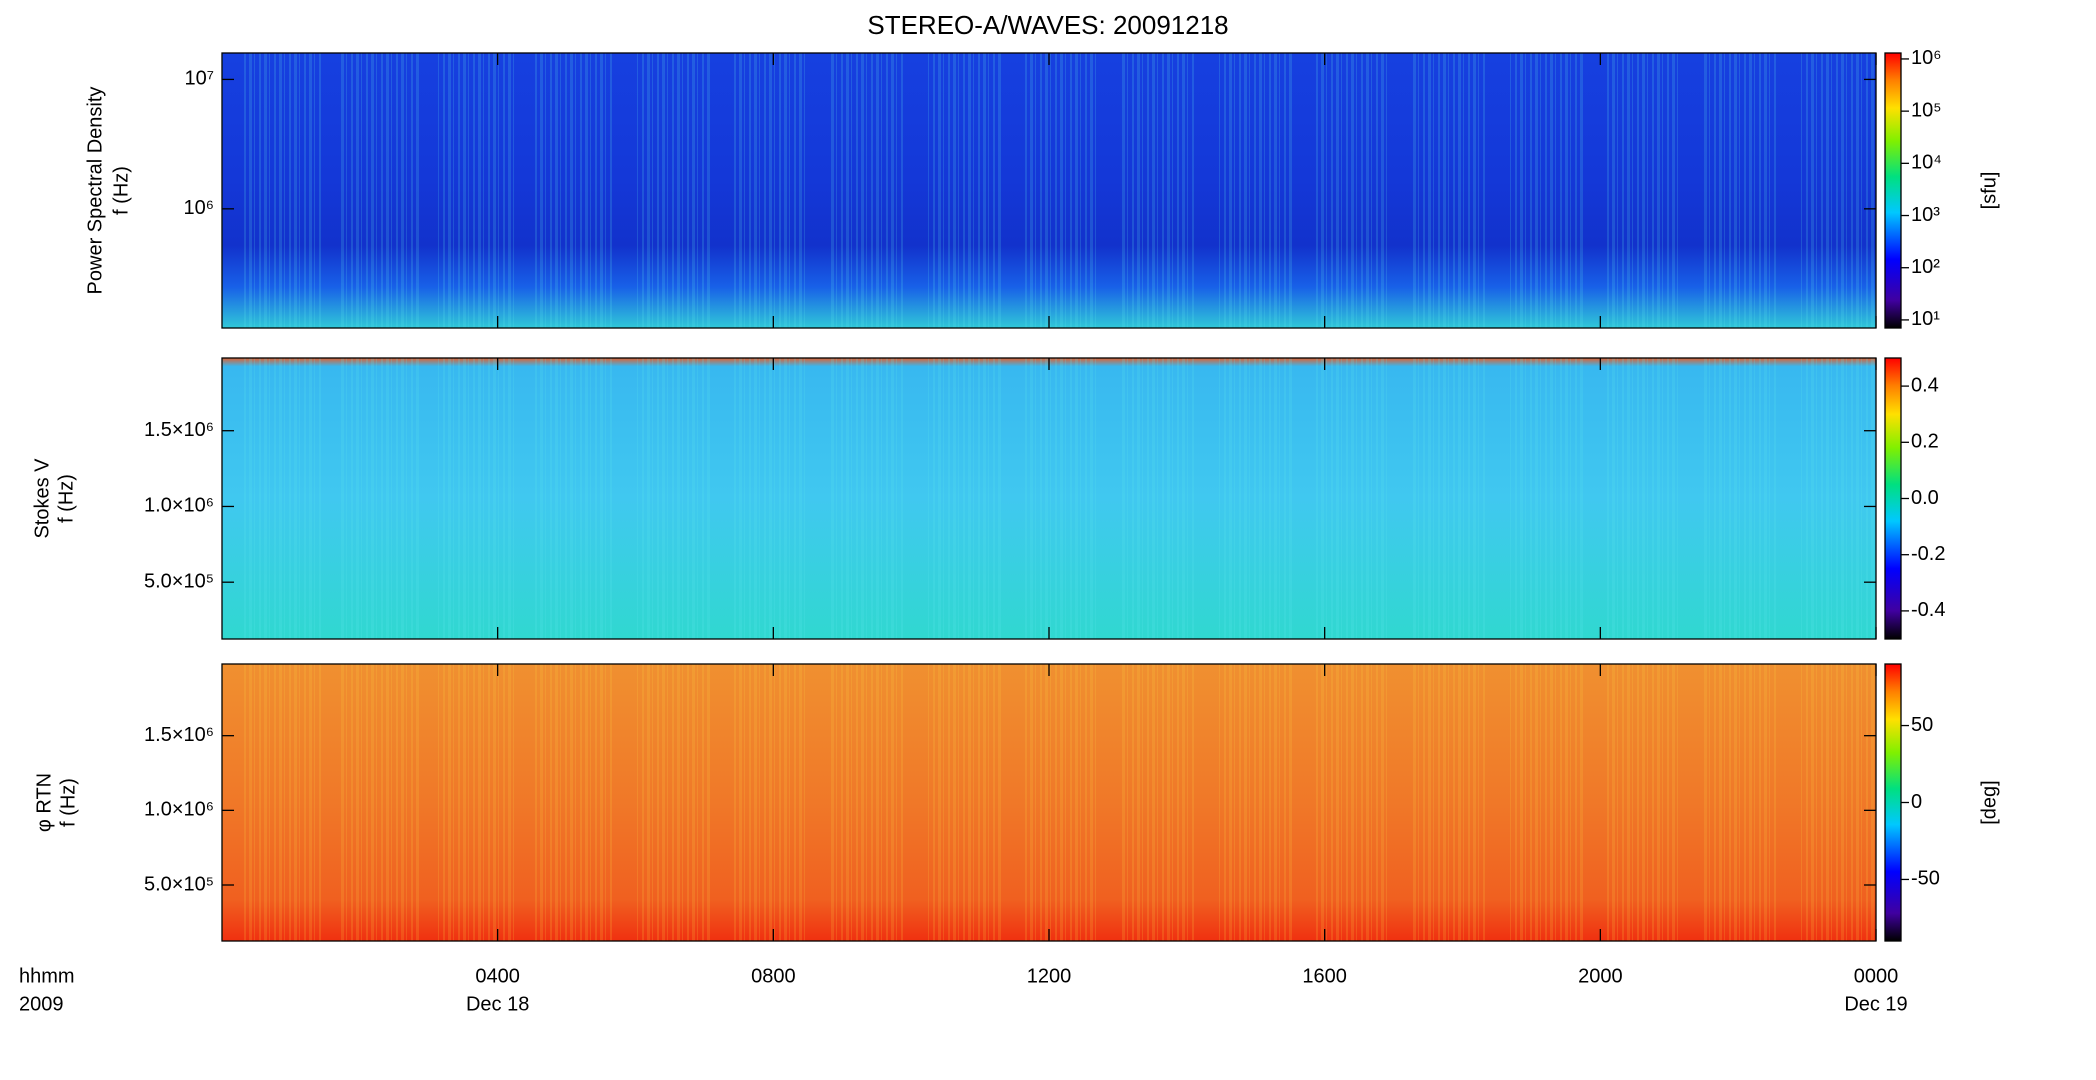 Image resolution: width=2096 pixels, height=1080 pixels. I want to click on colorbar-frame, so click(1893, 190).